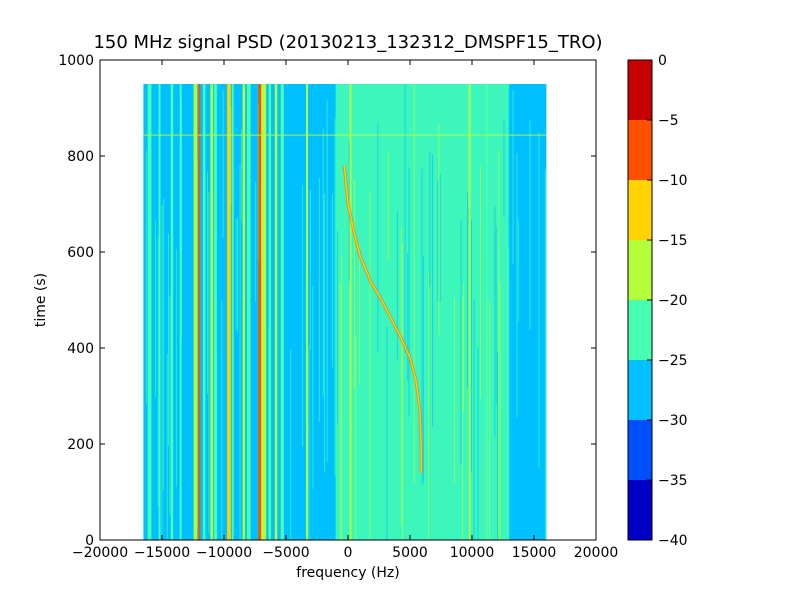  Describe the element at coordinates (662, 61) in the screenshot. I see `colorbar-tick-label: 0` at that location.